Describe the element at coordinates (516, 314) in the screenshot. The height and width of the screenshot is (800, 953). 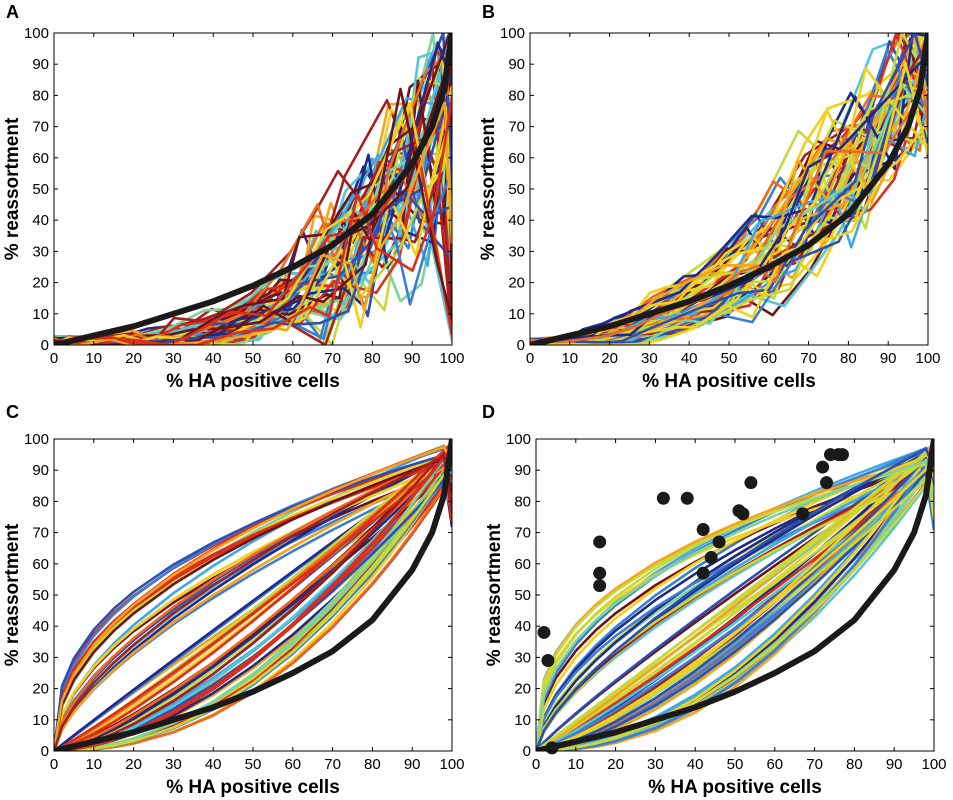
I see `panel-b-y-tick-label: 10` at that location.